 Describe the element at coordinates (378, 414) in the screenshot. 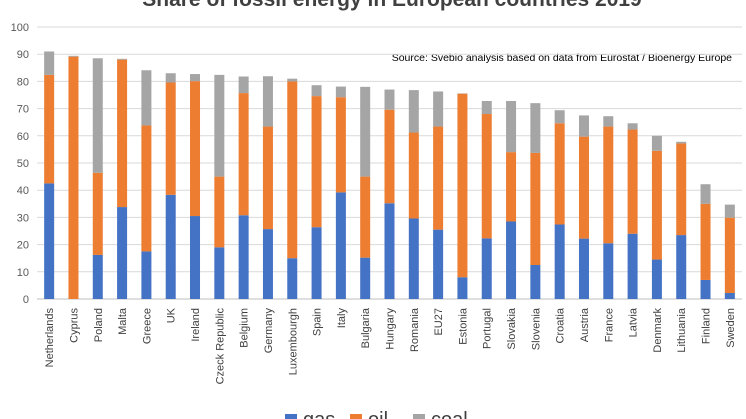

I see `legend-label-oil: oil` at that location.